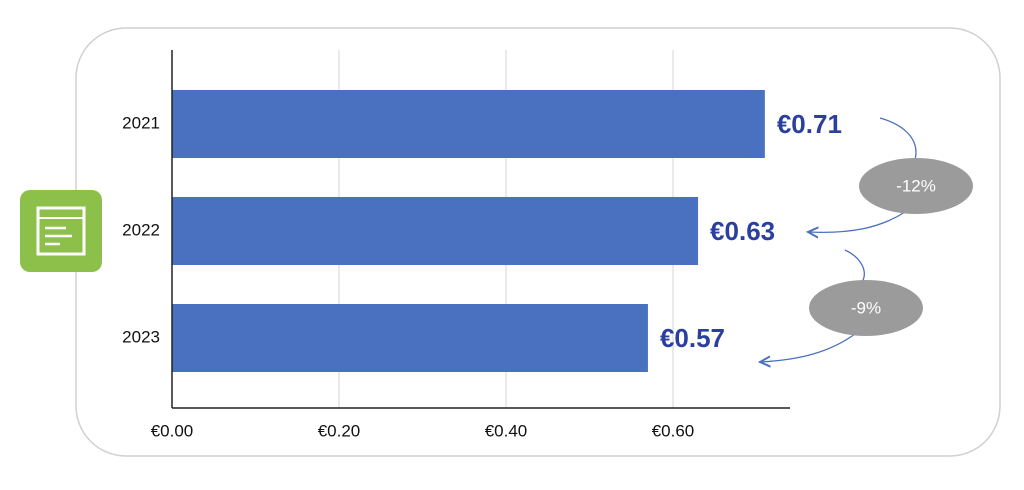 This screenshot has height=490, width=1024. What do you see at coordinates (809, 124) in the screenshot?
I see `data-label: €0.71` at bounding box center [809, 124].